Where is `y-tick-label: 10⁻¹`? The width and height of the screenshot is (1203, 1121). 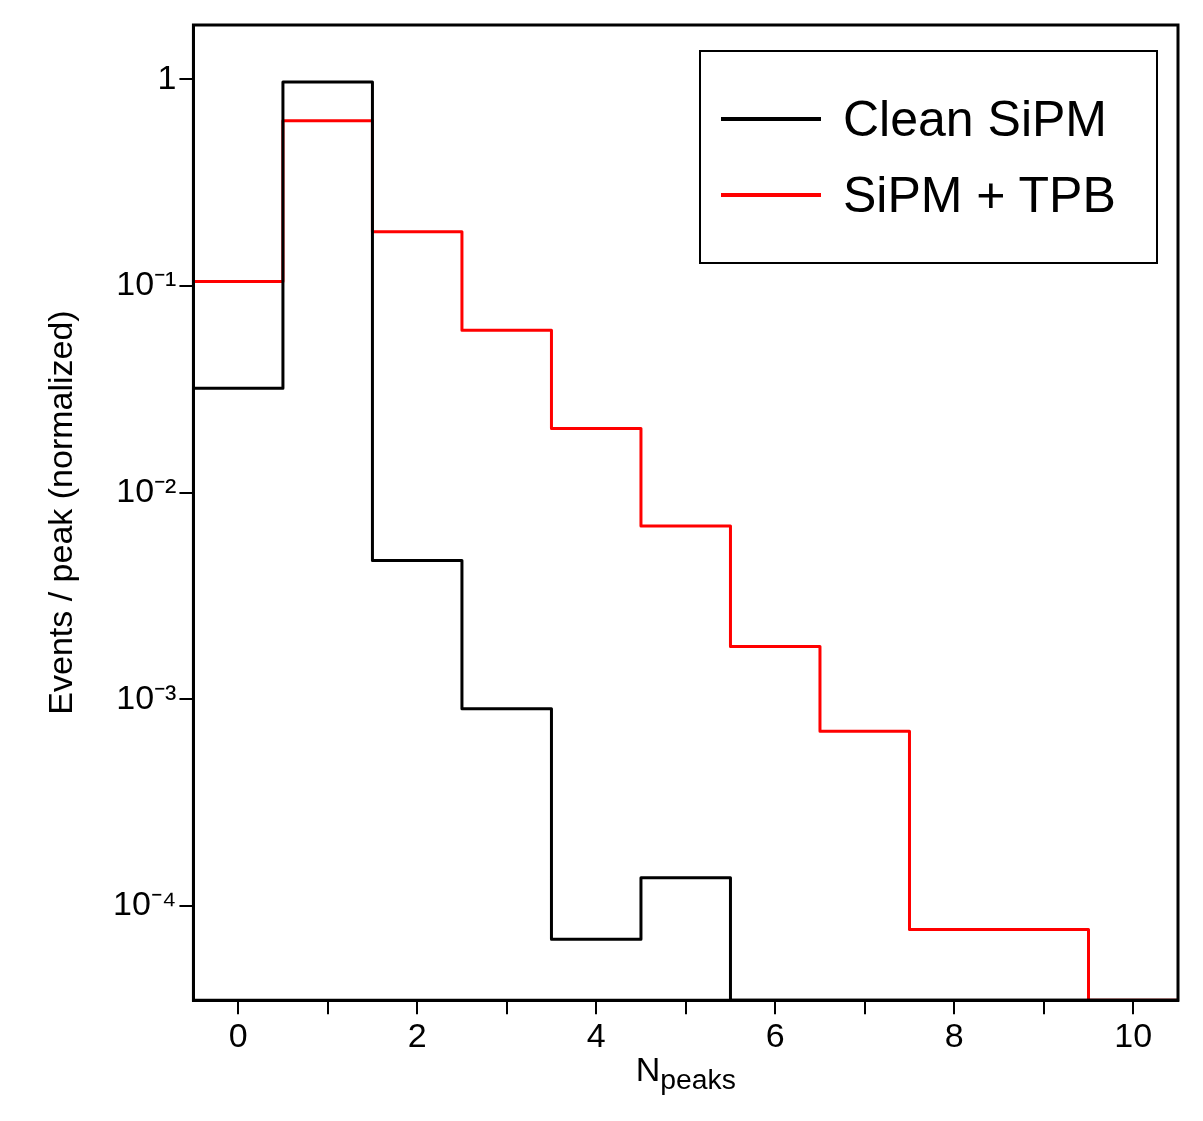
y-tick-label: 10⁻¹ is located at coordinates (146, 283).